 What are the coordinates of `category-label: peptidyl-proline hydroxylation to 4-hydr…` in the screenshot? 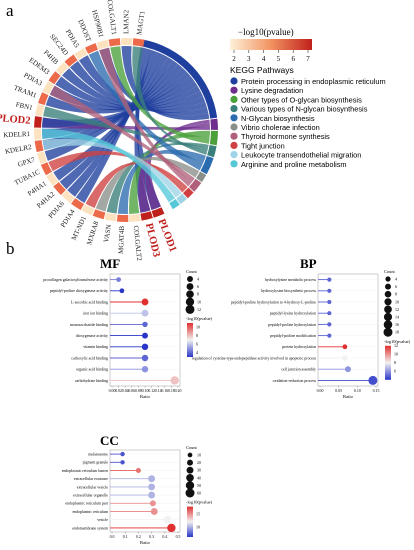 It's located at (273, 302).